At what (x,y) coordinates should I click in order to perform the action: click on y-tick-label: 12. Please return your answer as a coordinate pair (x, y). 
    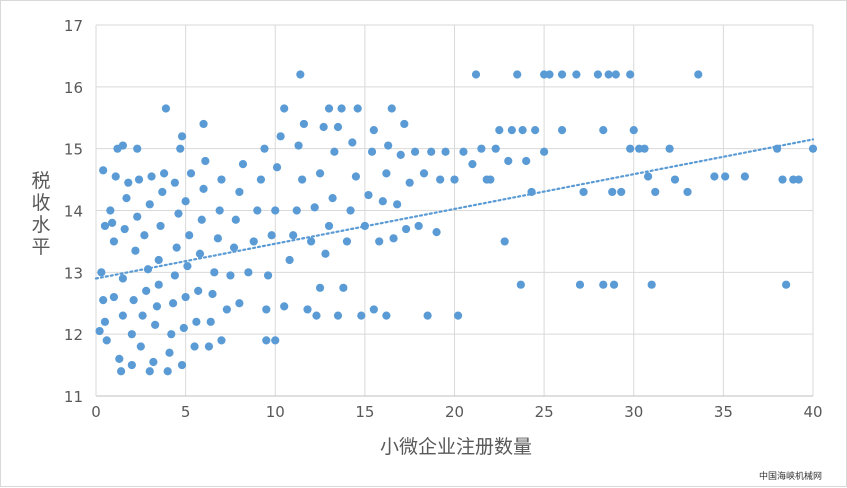
    Looking at the image, I should click on (73, 335).